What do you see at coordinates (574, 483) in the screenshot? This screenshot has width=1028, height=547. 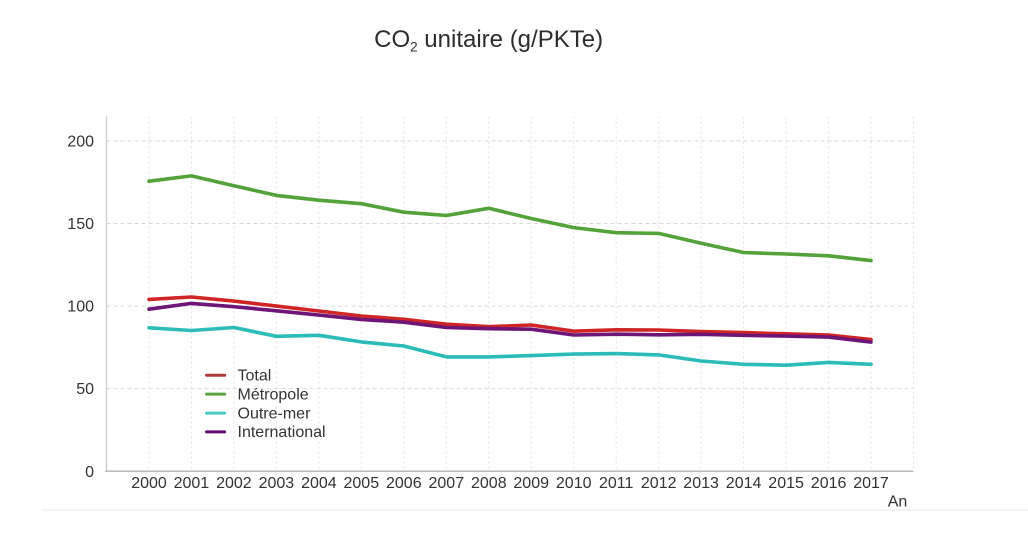 I see `svg-text: 2010` at bounding box center [574, 483].